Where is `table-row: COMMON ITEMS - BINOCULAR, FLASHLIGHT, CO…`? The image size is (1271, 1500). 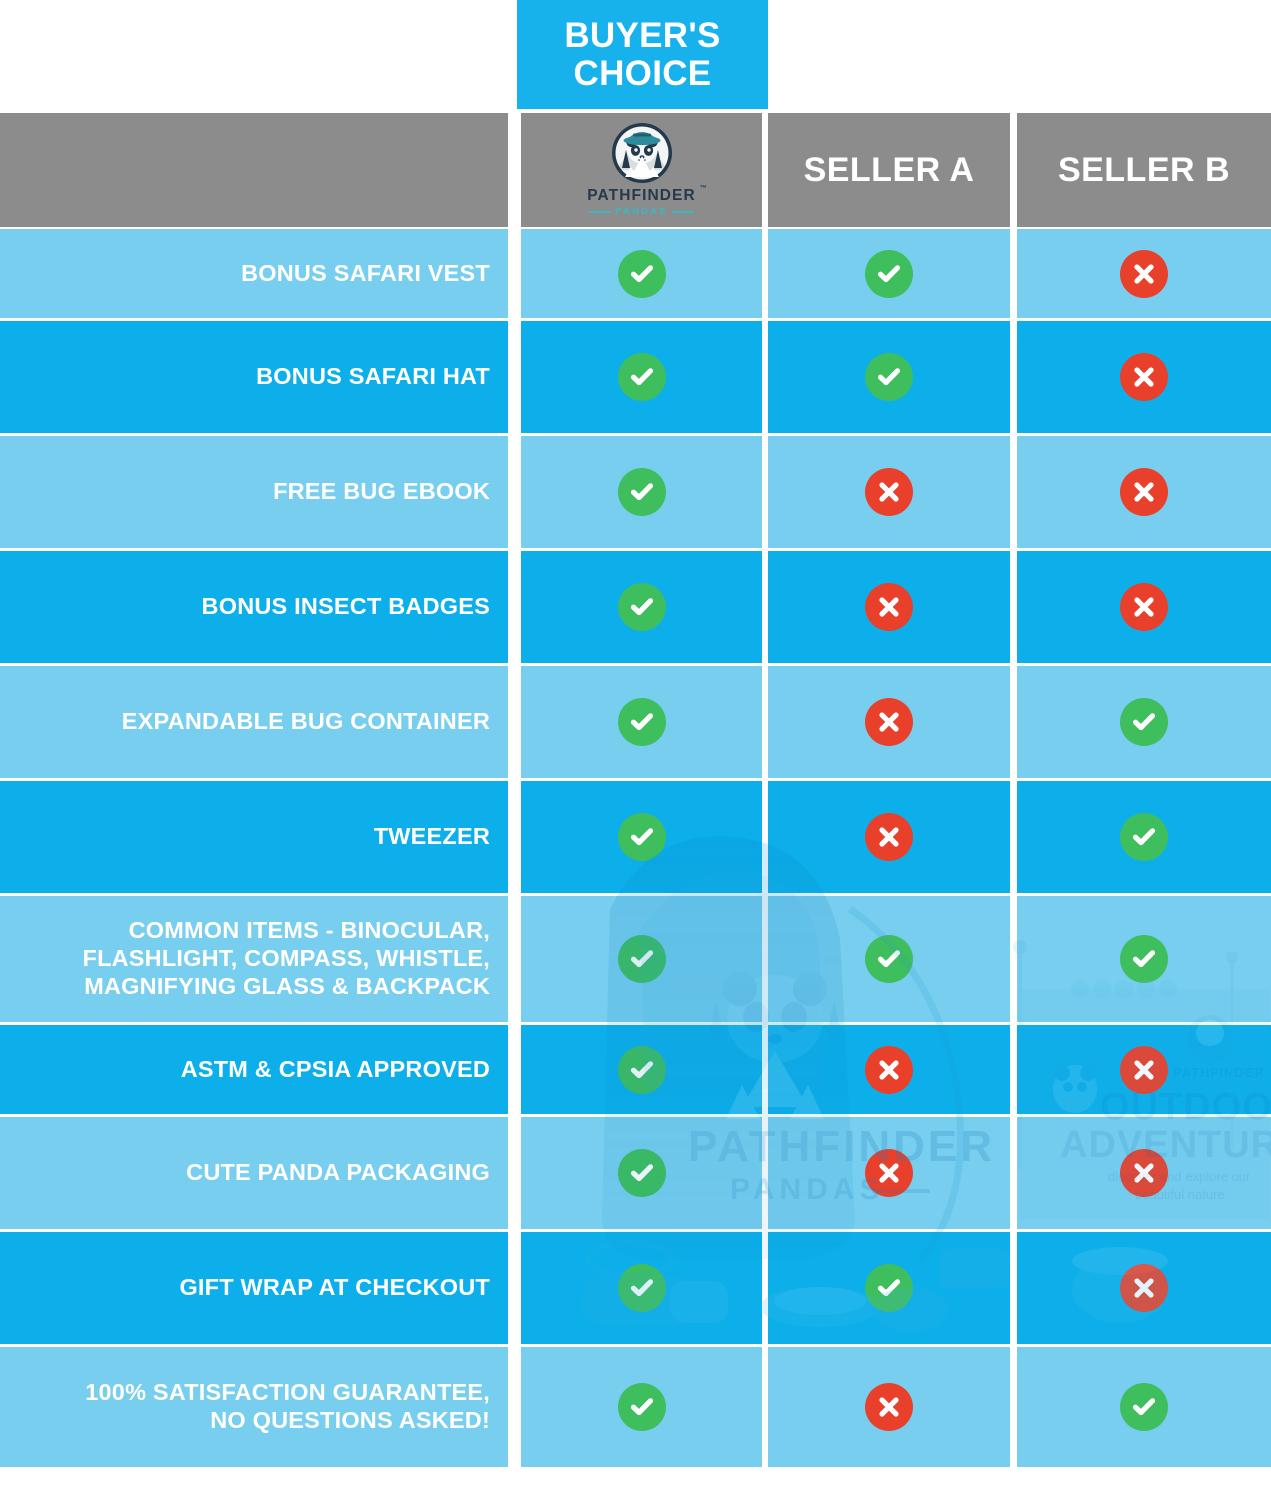
table-row: COMMON ITEMS - BINOCULAR, FLASHLIGHT, CO… is located at coordinates (635, 959).